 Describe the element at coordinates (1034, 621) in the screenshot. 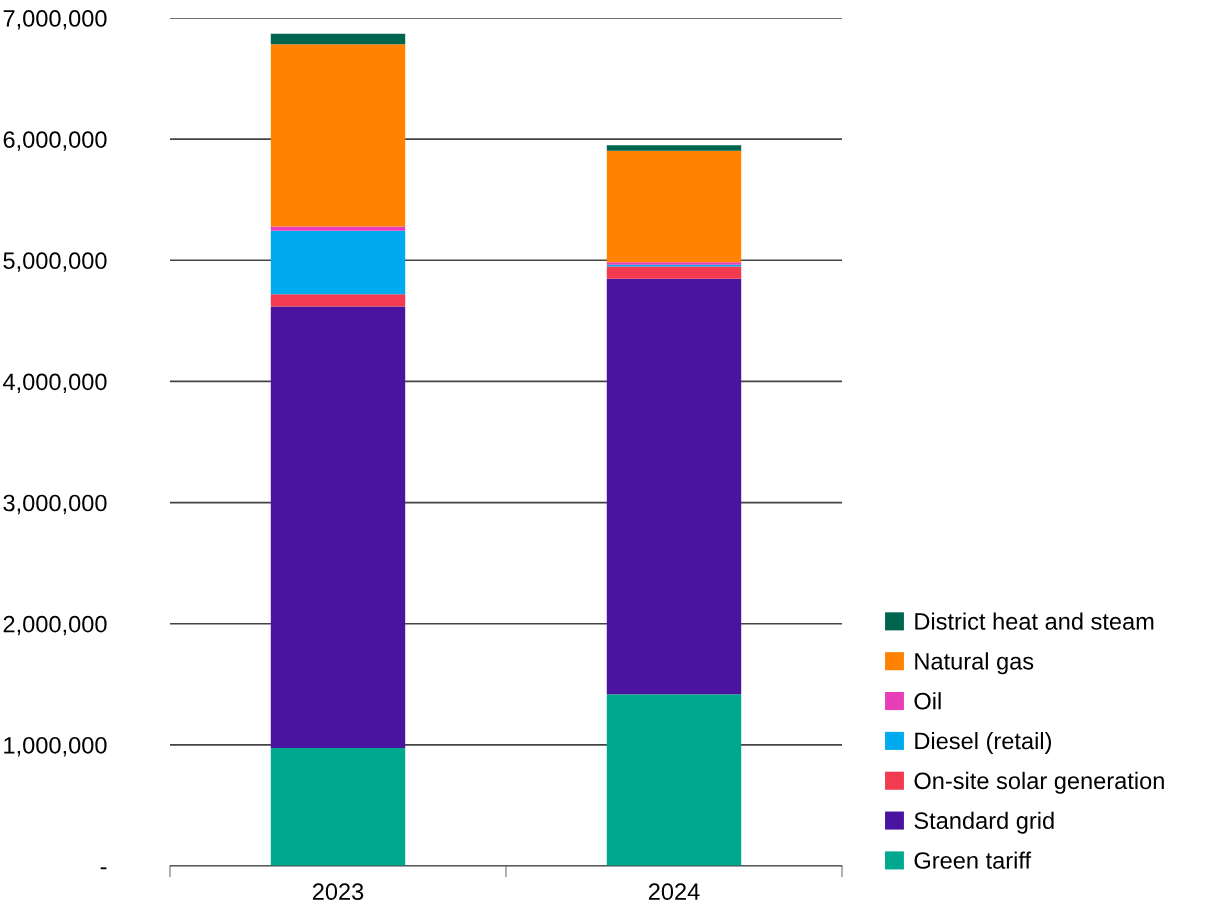

I see `legend-label: District heat and steam` at that location.